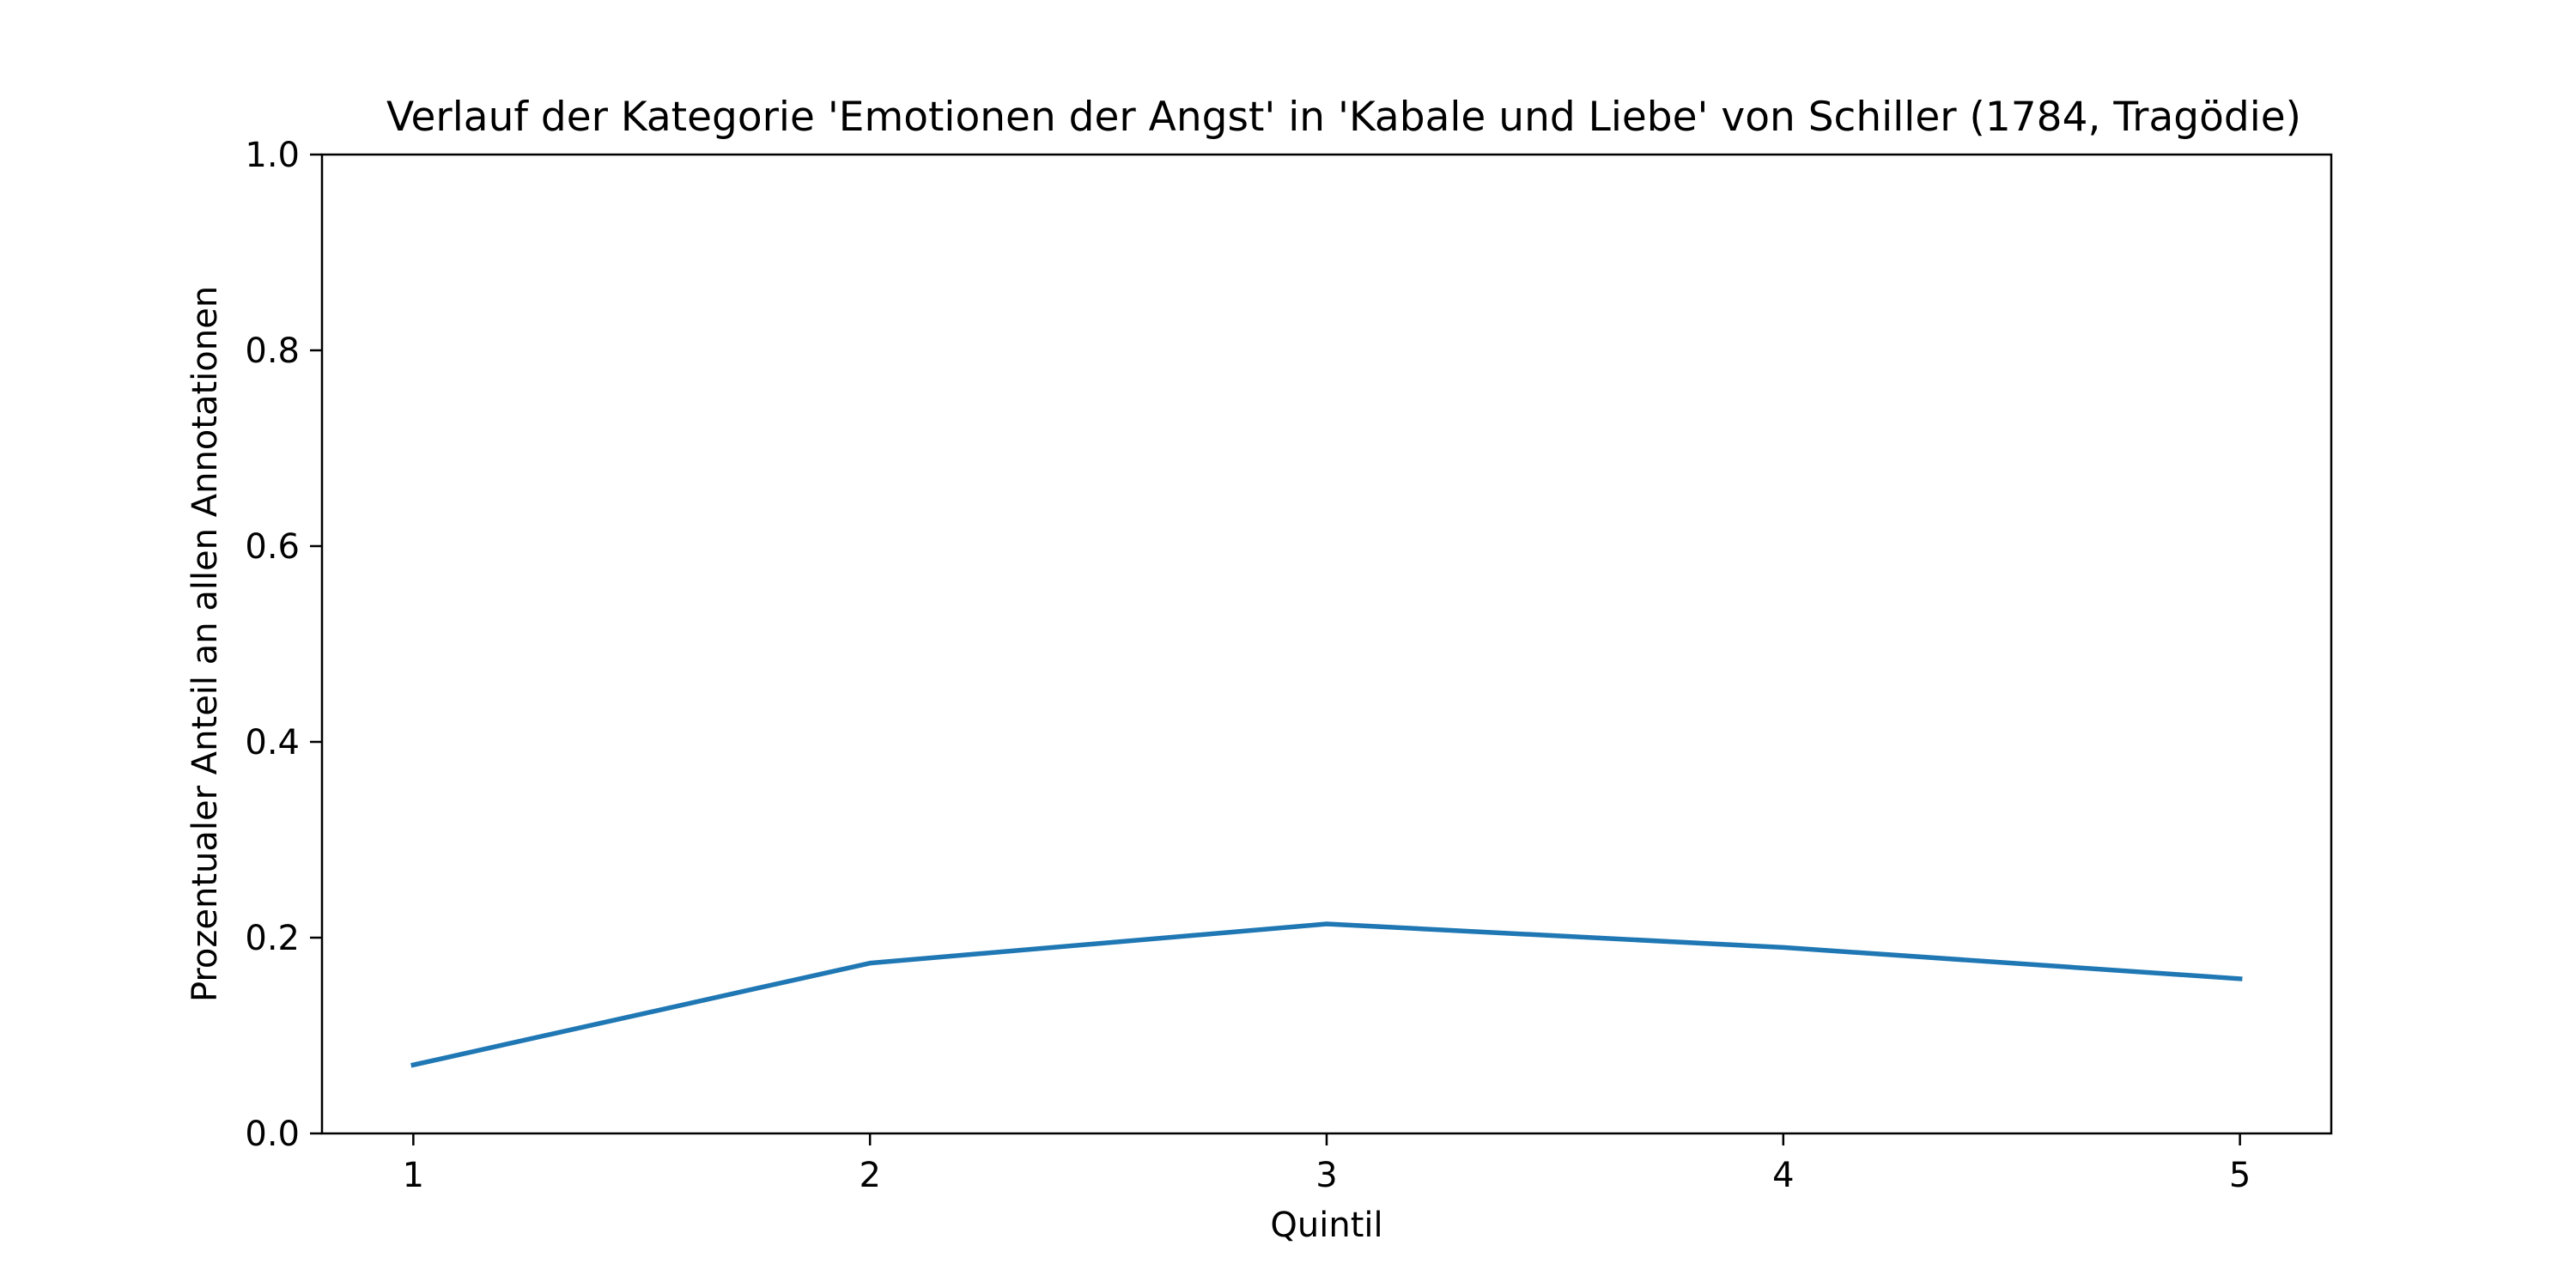 The height and width of the screenshot is (1288, 2576). I want to click on y-tick-label: 0.8, so click(272, 351).